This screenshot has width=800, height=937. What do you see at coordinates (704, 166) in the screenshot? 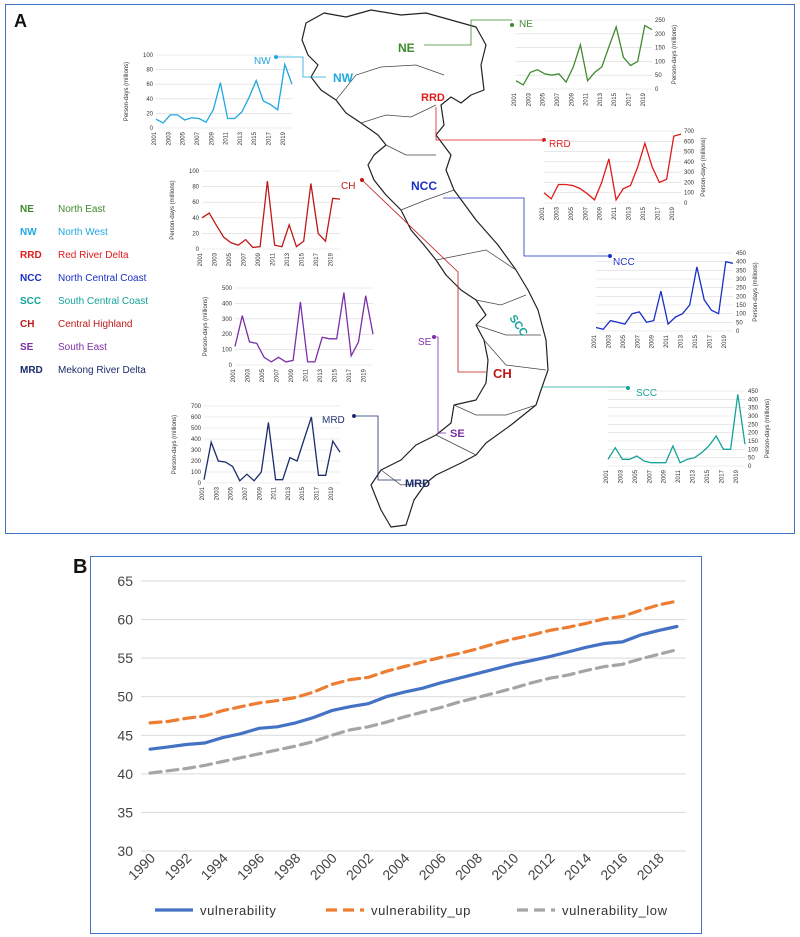
I see `mini-ylabel: Person-days (millions)` at bounding box center [704, 166].